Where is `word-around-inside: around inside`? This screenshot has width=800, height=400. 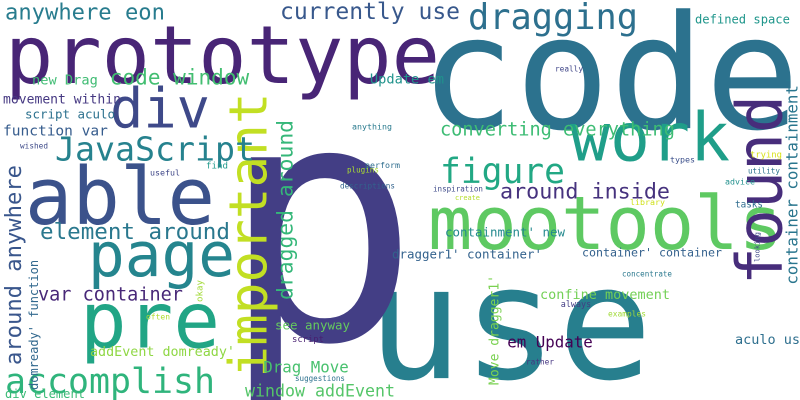
word-around-inside: around inside is located at coordinates (585, 192).